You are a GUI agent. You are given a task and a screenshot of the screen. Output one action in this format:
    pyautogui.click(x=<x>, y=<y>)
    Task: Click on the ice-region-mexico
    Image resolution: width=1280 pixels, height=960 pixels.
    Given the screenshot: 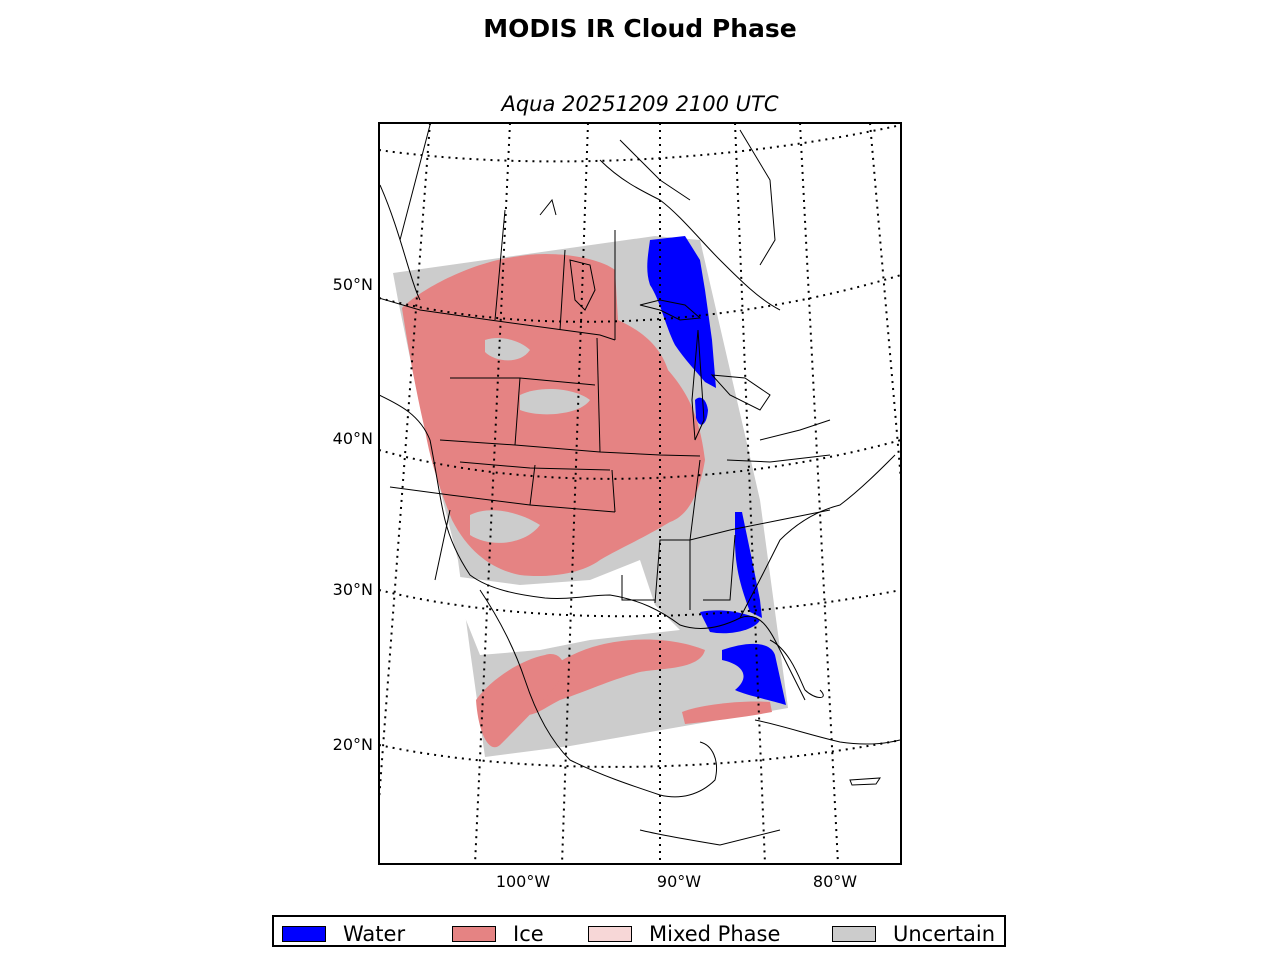 What is the action you would take?
    pyautogui.click(x=520, y=701)
    